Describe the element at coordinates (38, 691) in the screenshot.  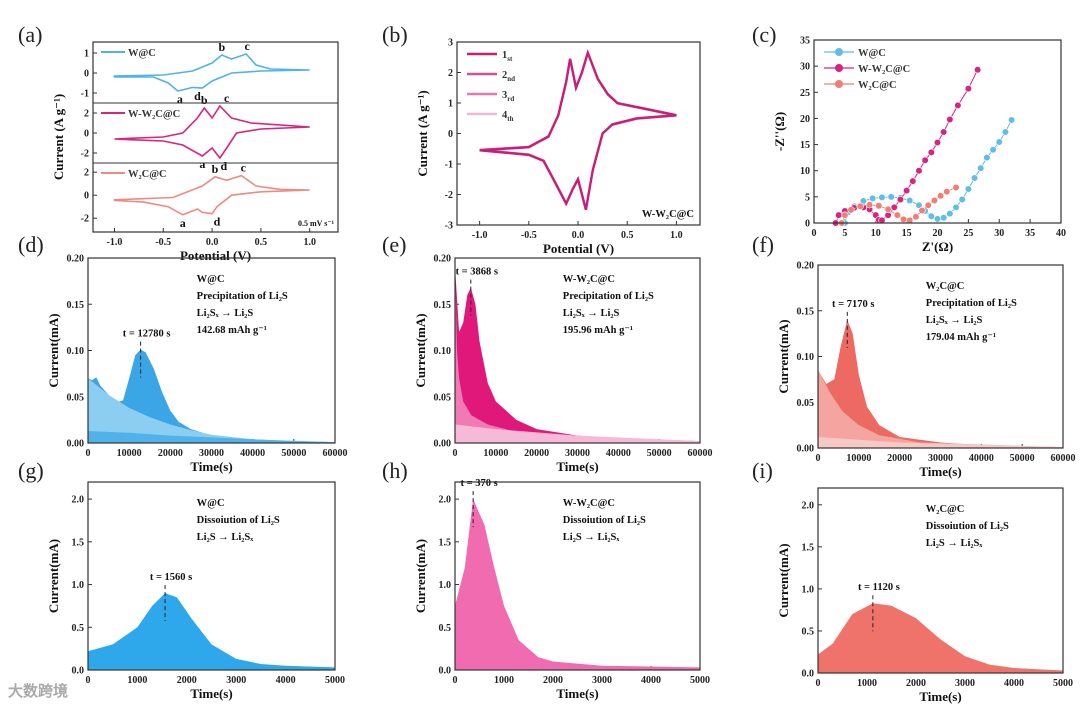
I see `watermark: 大数跨境` at that location.